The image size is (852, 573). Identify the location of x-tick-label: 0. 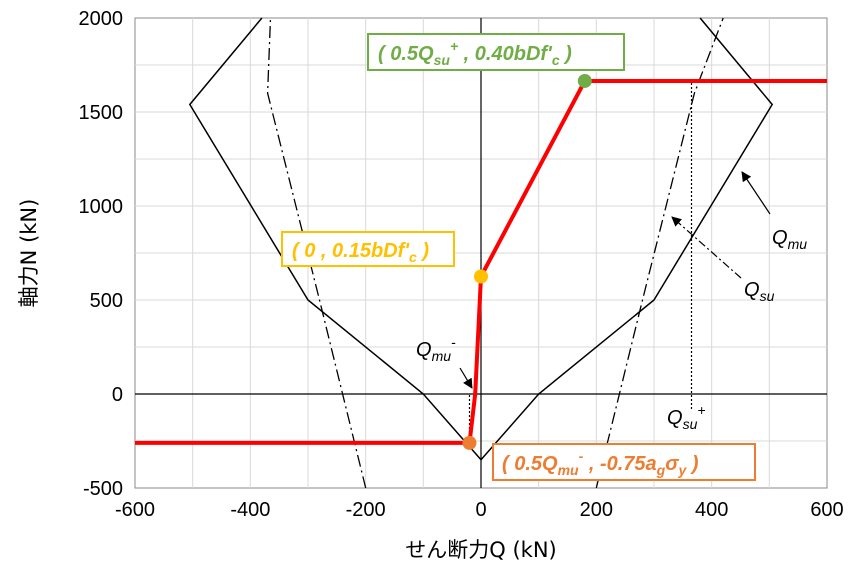
(480, 510).